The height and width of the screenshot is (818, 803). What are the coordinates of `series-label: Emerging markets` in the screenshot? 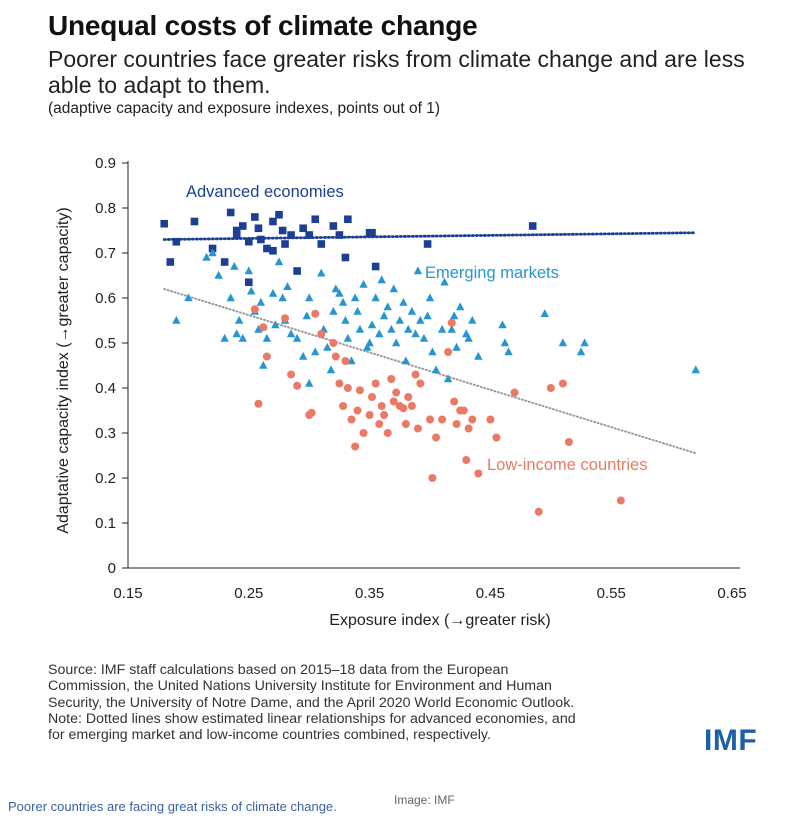 It's located at (492, 273).